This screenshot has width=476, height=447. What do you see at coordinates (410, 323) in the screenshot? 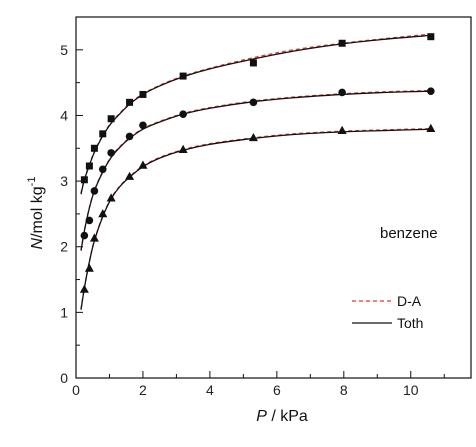
I see `legend-label-toth: Toth` at bounding box center [410, 323].